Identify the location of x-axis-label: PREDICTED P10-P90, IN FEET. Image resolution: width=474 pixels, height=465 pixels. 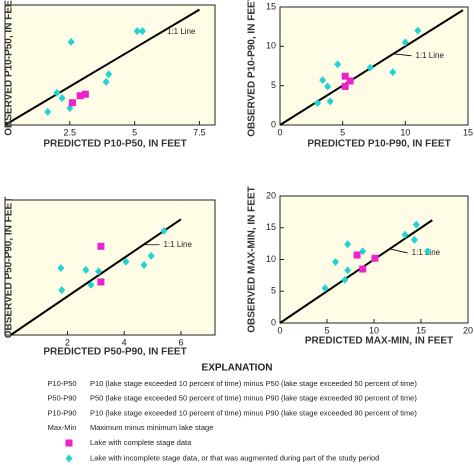
(378, 144).